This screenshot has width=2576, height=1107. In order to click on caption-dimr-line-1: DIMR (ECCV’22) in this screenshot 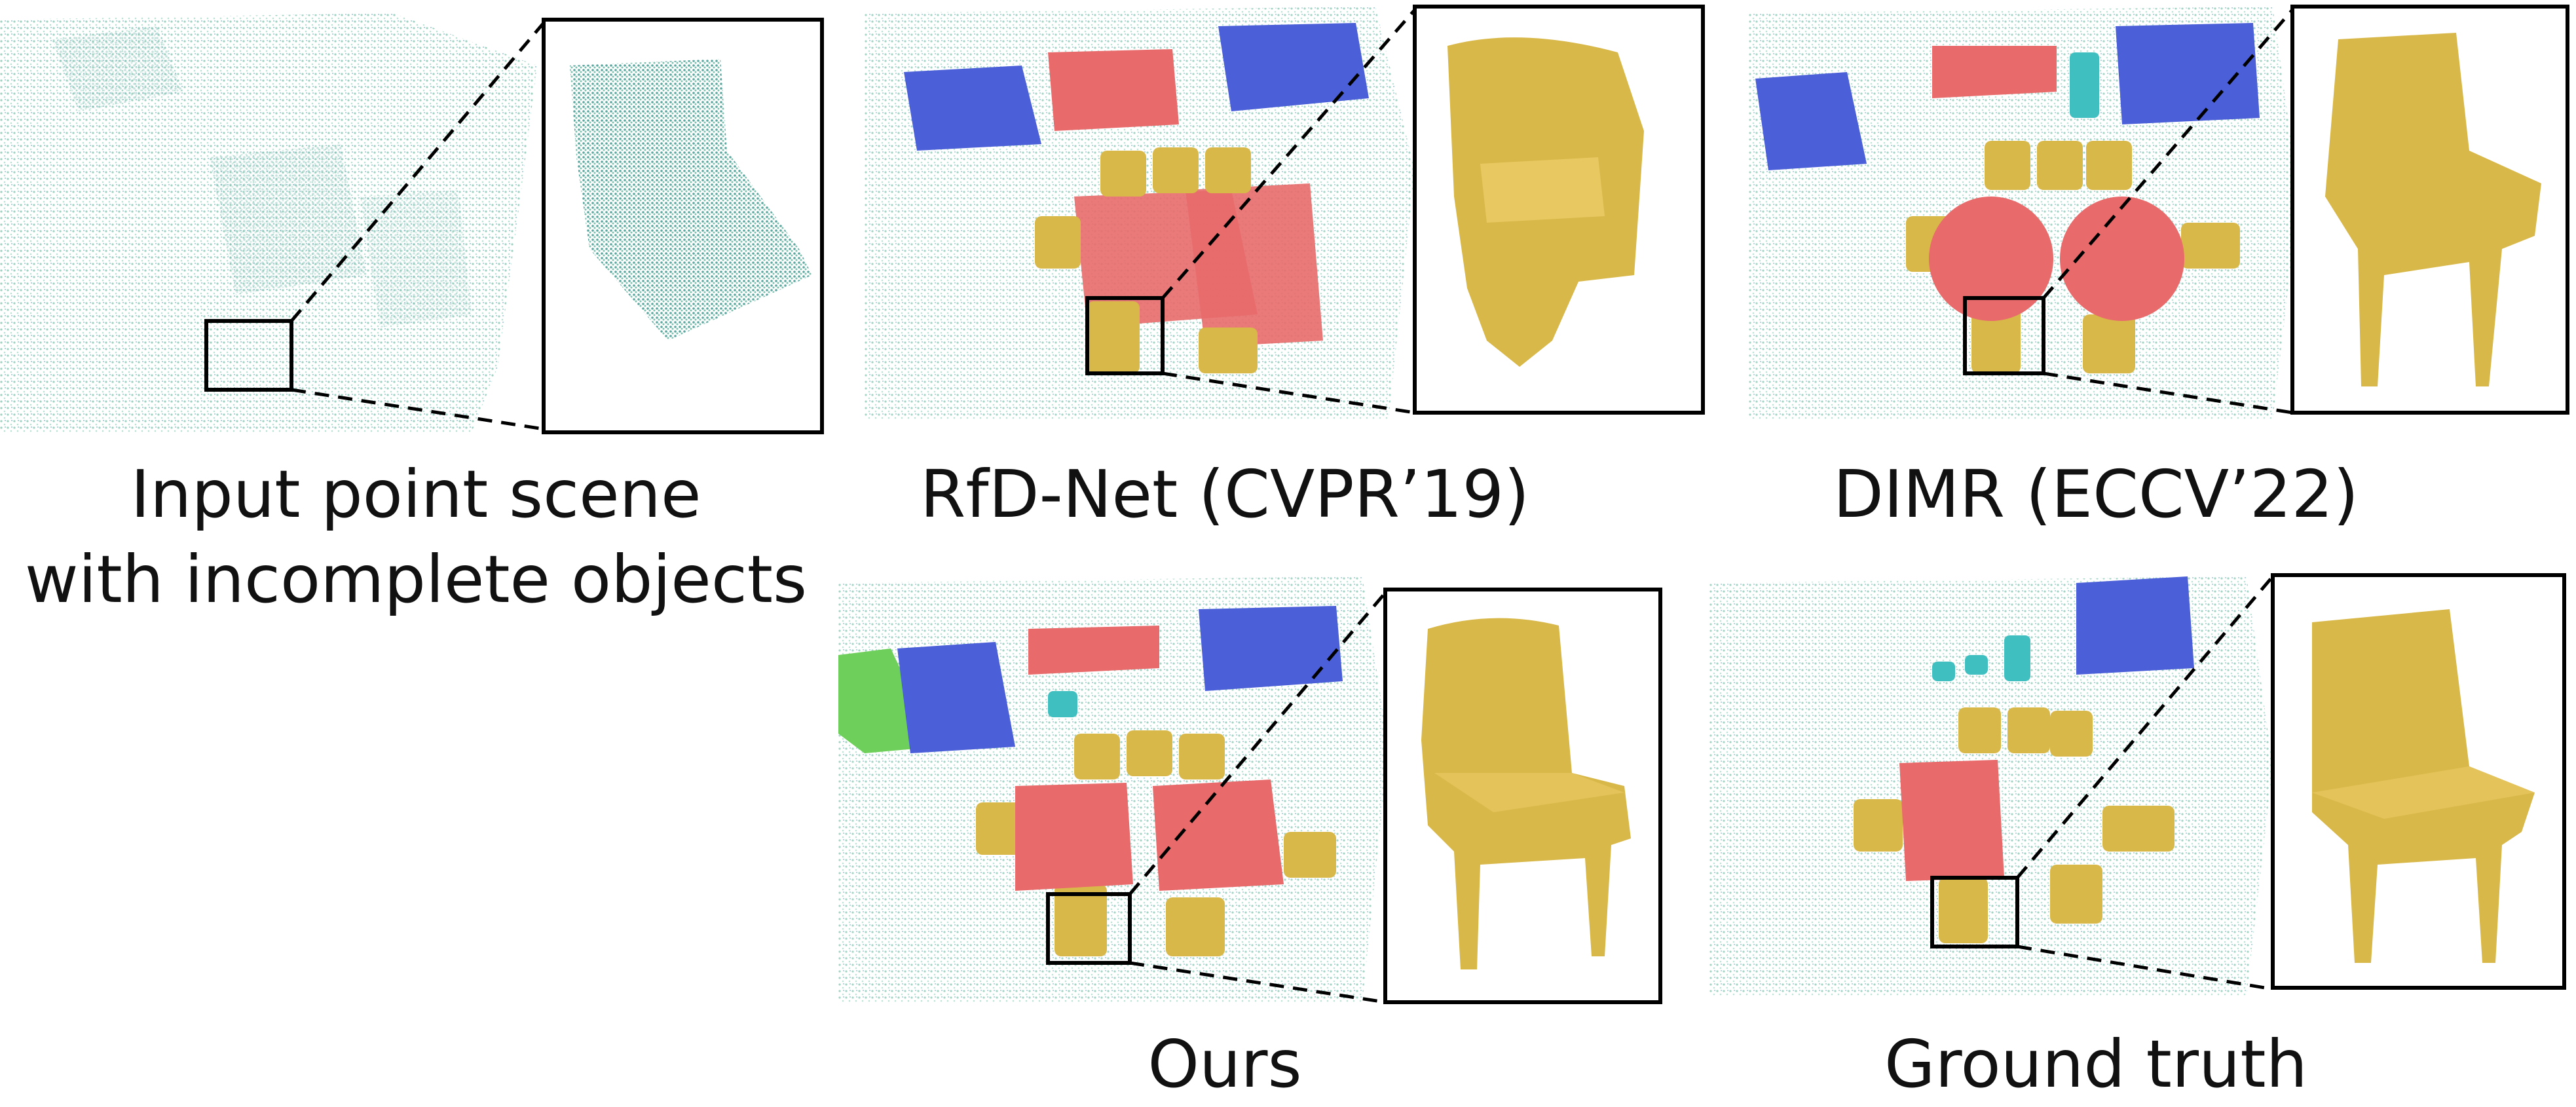, I will do `click(2096, 494)`.